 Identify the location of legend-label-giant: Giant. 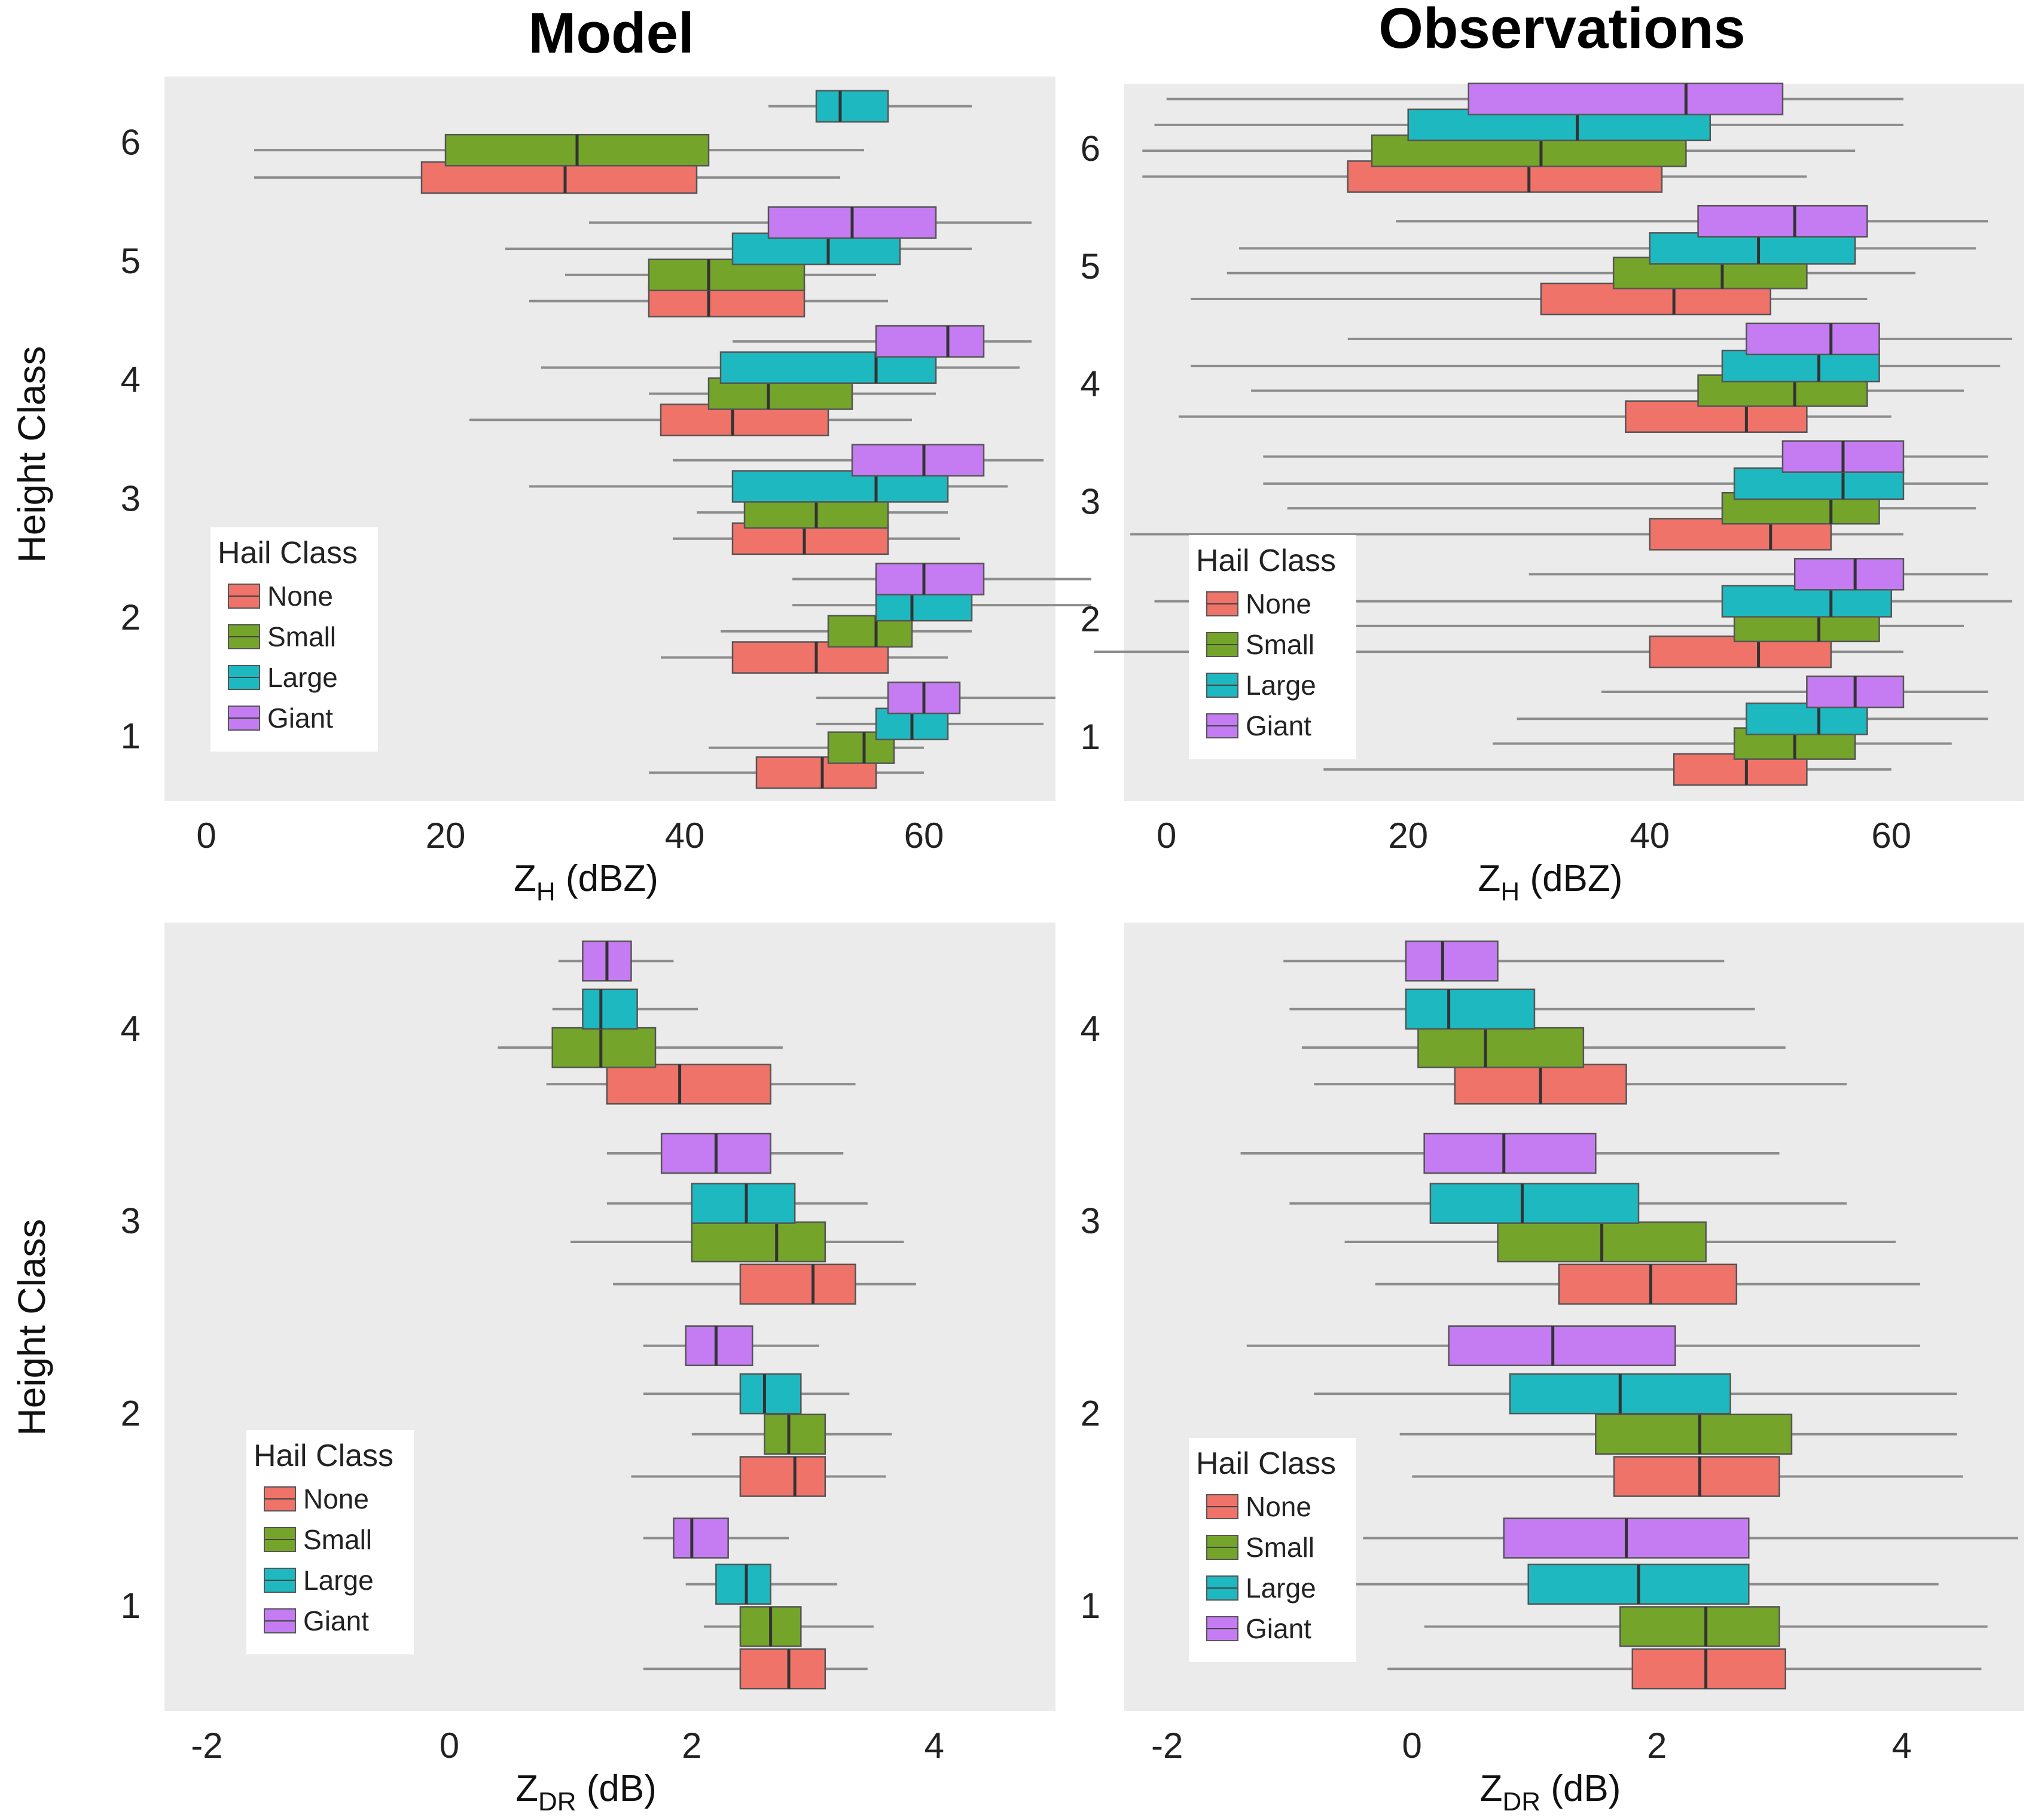
(1278, 725).